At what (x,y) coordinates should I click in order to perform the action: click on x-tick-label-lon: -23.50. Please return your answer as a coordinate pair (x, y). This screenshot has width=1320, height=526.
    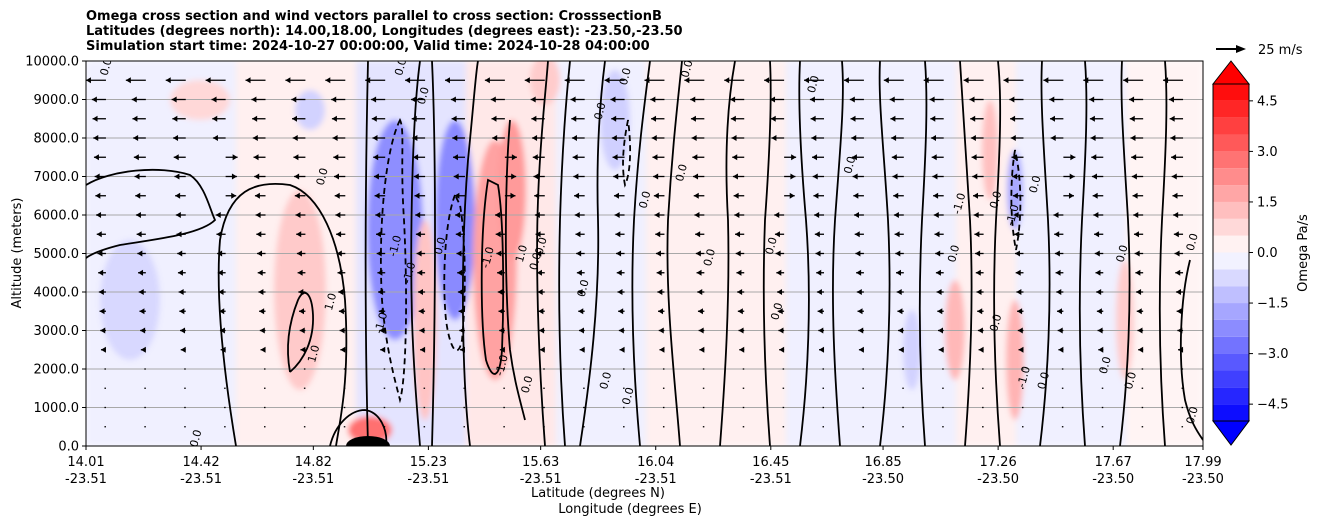
    Looking at the image, I should click on (1113, 479).